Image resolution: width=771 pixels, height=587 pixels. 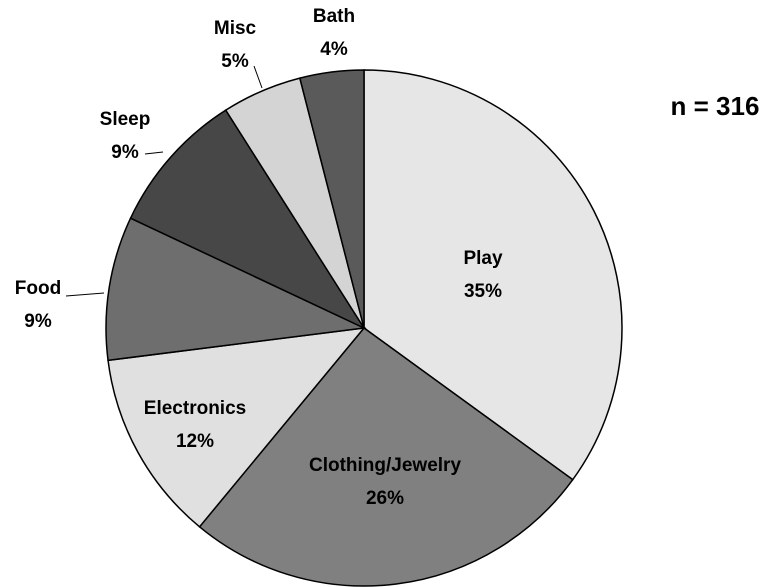 What do you see at coordinates (483, 291) in the screenshot?
I see `slice-value-label: 35%` at bounding box center [483, 291].